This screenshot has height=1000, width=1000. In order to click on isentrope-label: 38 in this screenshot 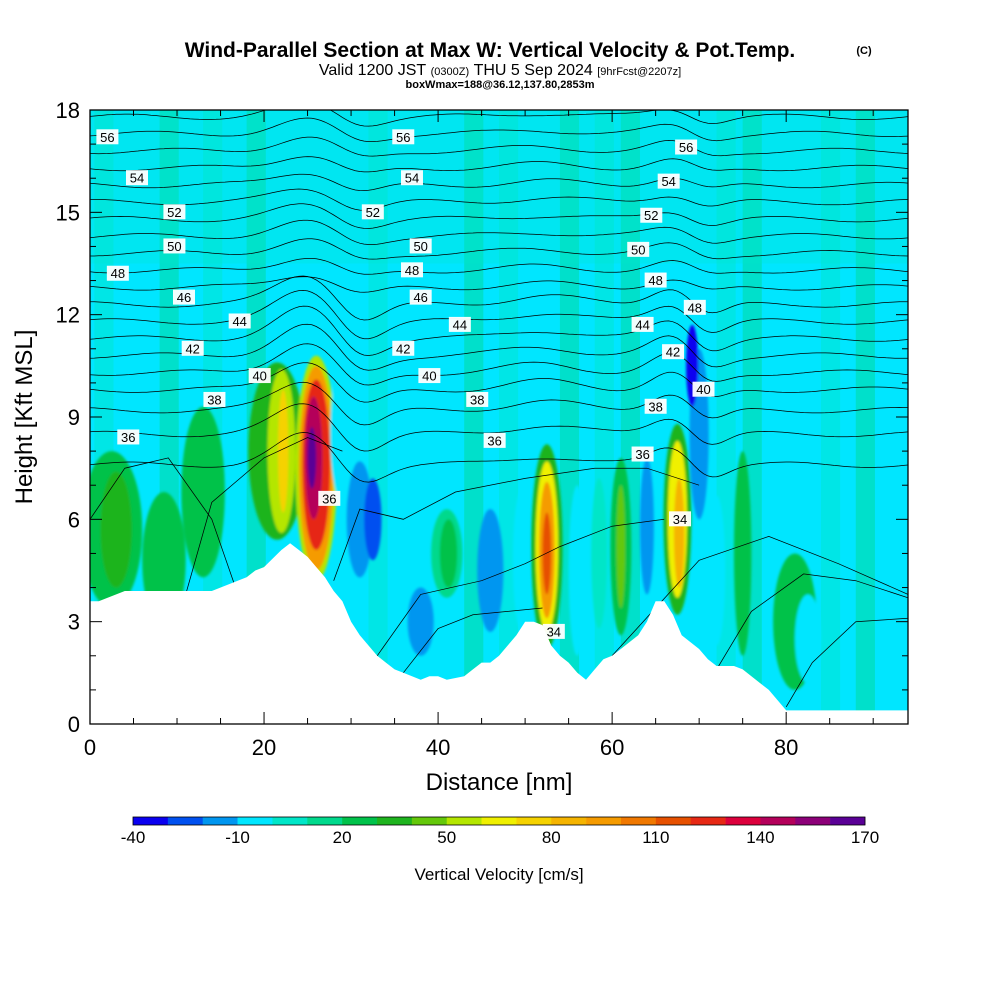, I will do `click(214, 399)`.